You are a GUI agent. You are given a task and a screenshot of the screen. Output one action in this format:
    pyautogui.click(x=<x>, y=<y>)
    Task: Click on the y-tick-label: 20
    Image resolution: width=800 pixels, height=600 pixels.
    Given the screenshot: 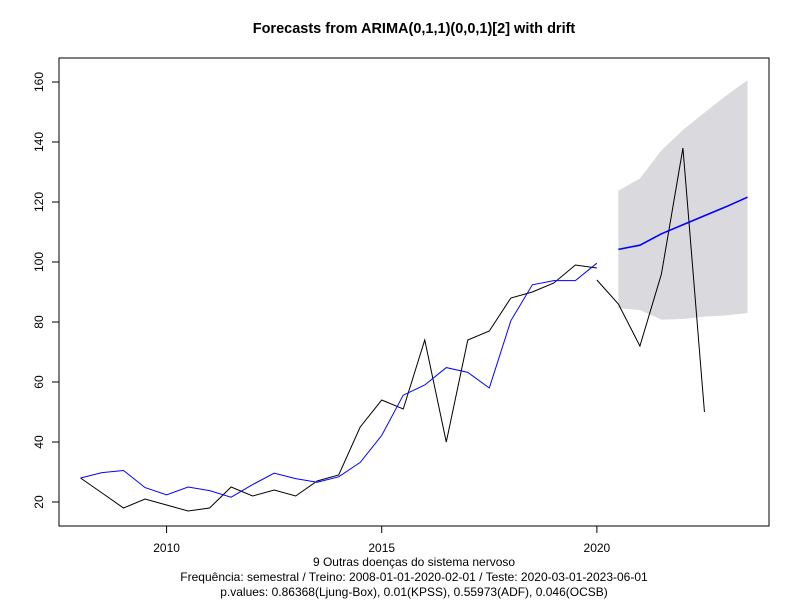 What is the action you would take?
    pyautogui.click(x=39, y=502)
    